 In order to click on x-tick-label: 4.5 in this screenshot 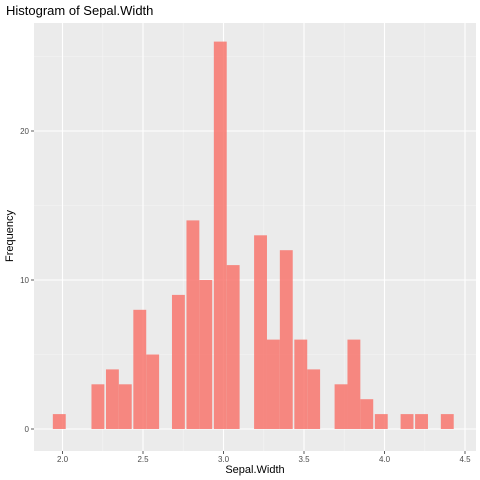, I will do `click(465, 459)`.